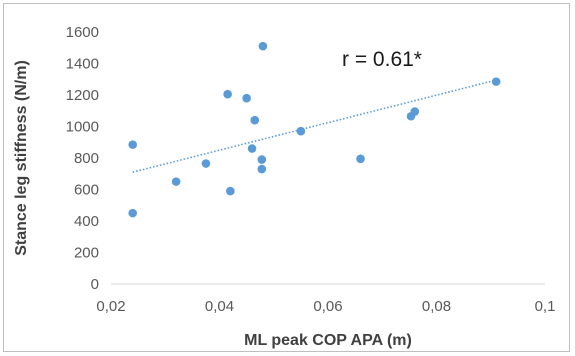 This screenshot has width=575, height=356. Describe the element at coordinates (545, 306) in the screenshot. I see `x-tick-label: 0,1` at that location.